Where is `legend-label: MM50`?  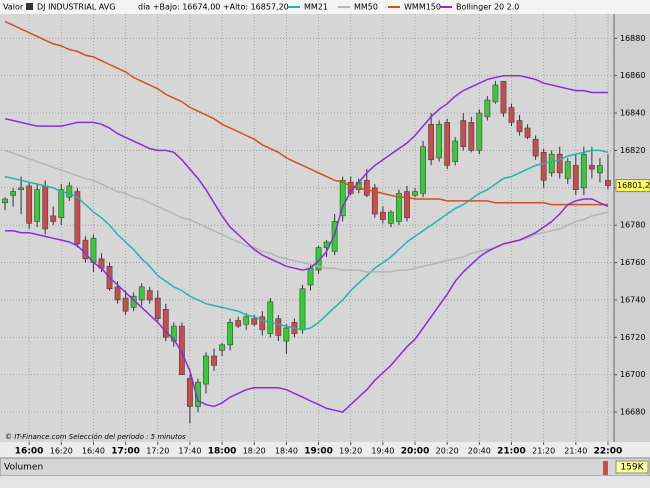 legend-label: MM50 is located at coordinates (366, 7).